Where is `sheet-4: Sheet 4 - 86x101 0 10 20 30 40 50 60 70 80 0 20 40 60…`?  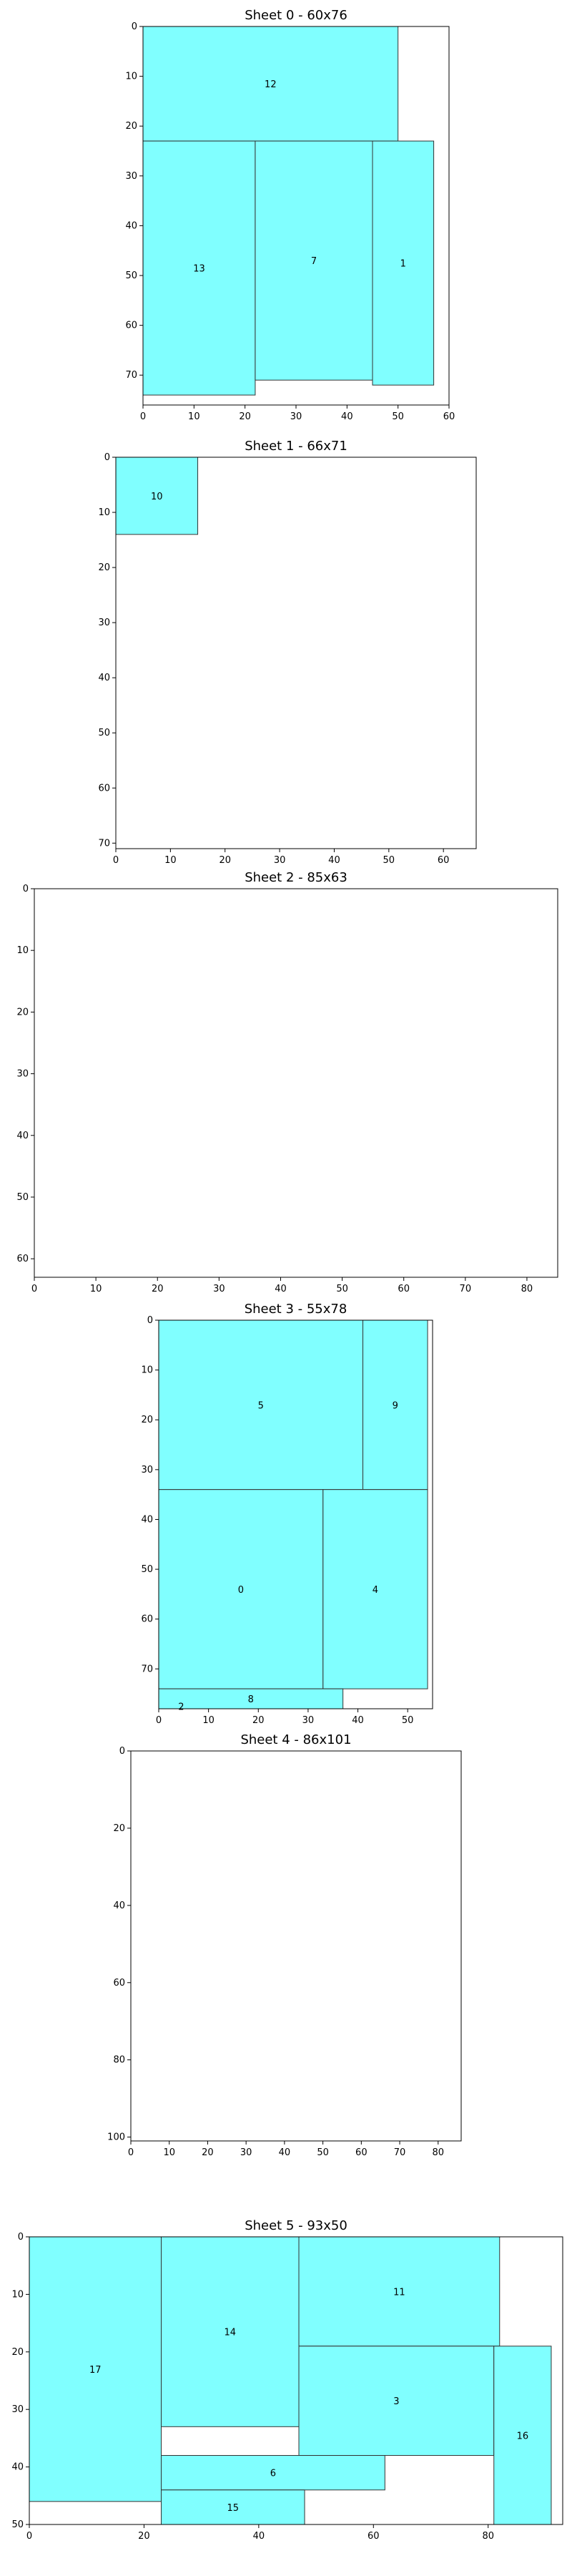
sheet-4: Sheet 4 - 86x101 0 10 20 30 40 50 60 70 80 0 20 40 60… is located at coordinates (284, 1945).